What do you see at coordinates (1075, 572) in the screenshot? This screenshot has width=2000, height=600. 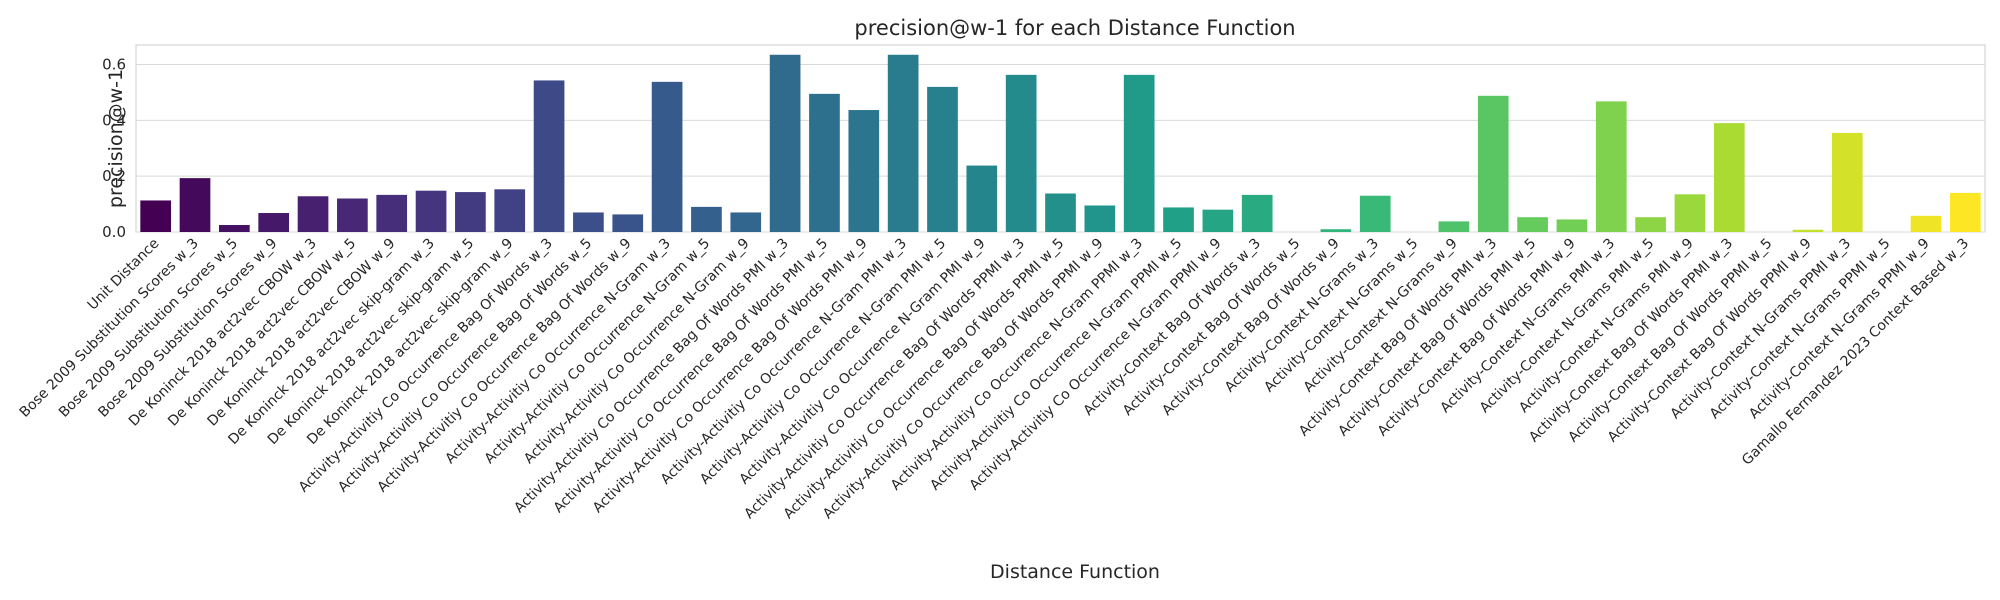 I see `x-axis-title: Distance Function` at bounding box center [1075, 572].